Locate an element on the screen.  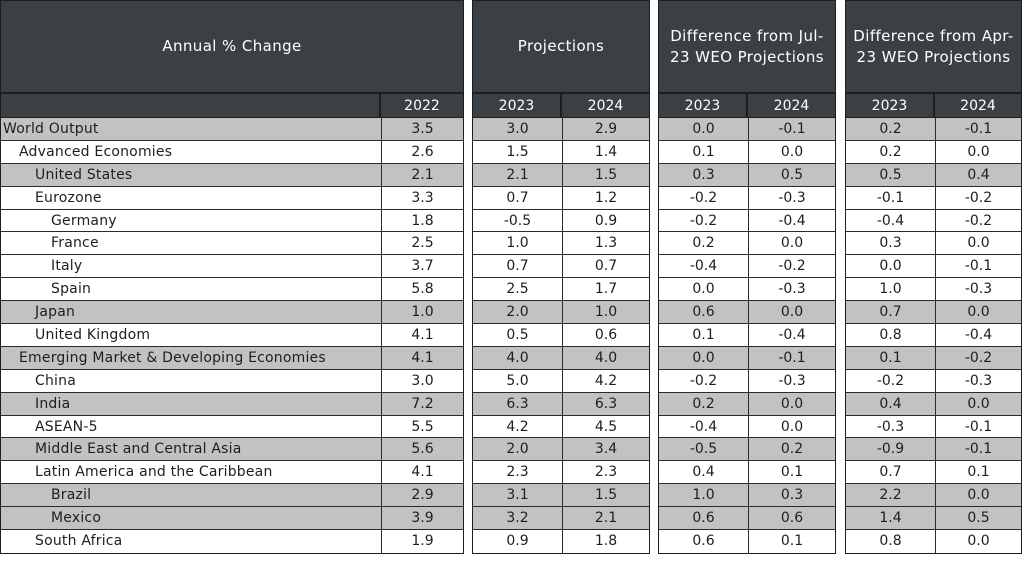
table-row: 2.0 1.0 is located at coordinates (561, 313).